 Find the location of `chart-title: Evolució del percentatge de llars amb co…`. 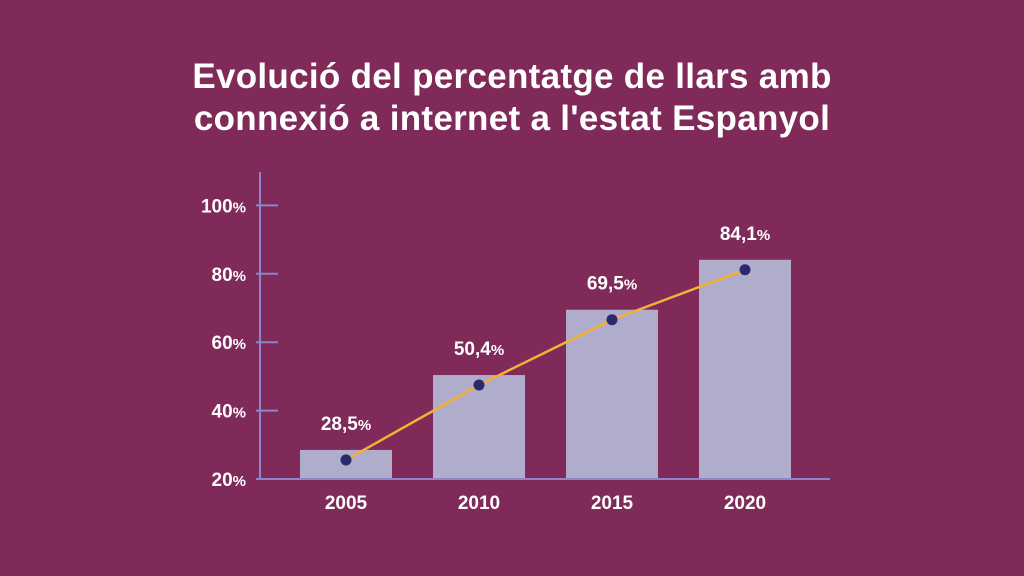

chart-title: Evolució del percentatge de llars amb co… is located at coordinates (512, 98).